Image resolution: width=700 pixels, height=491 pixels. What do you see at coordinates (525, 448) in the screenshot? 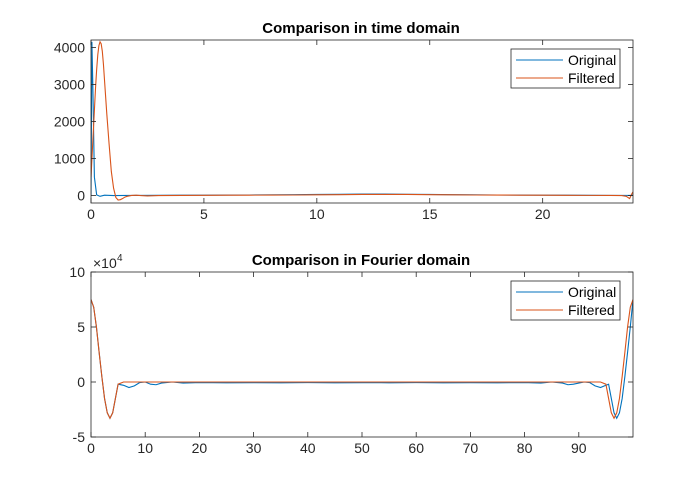
I see `x-tick-label: 80` at bounding box center [525, 448].